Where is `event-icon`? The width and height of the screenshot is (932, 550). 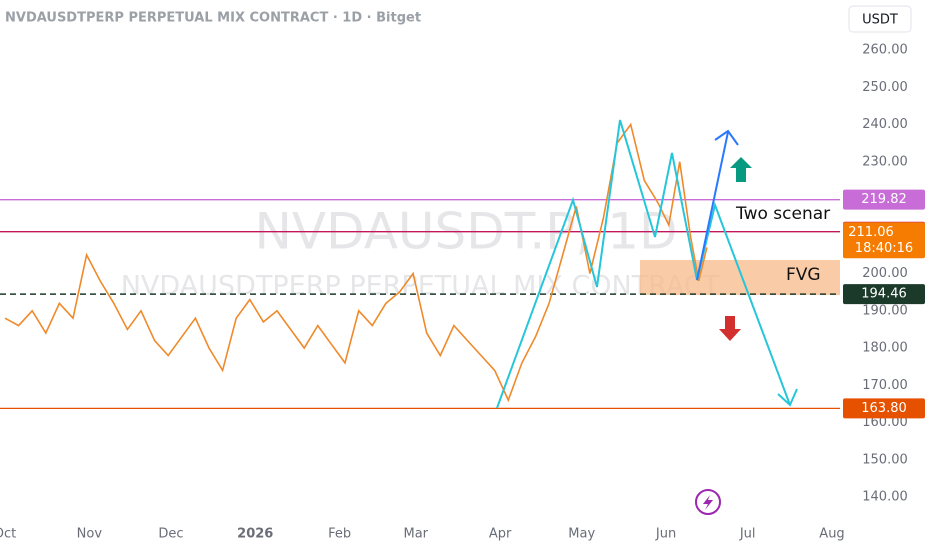
event-icon is located at coordinates (708, 502).